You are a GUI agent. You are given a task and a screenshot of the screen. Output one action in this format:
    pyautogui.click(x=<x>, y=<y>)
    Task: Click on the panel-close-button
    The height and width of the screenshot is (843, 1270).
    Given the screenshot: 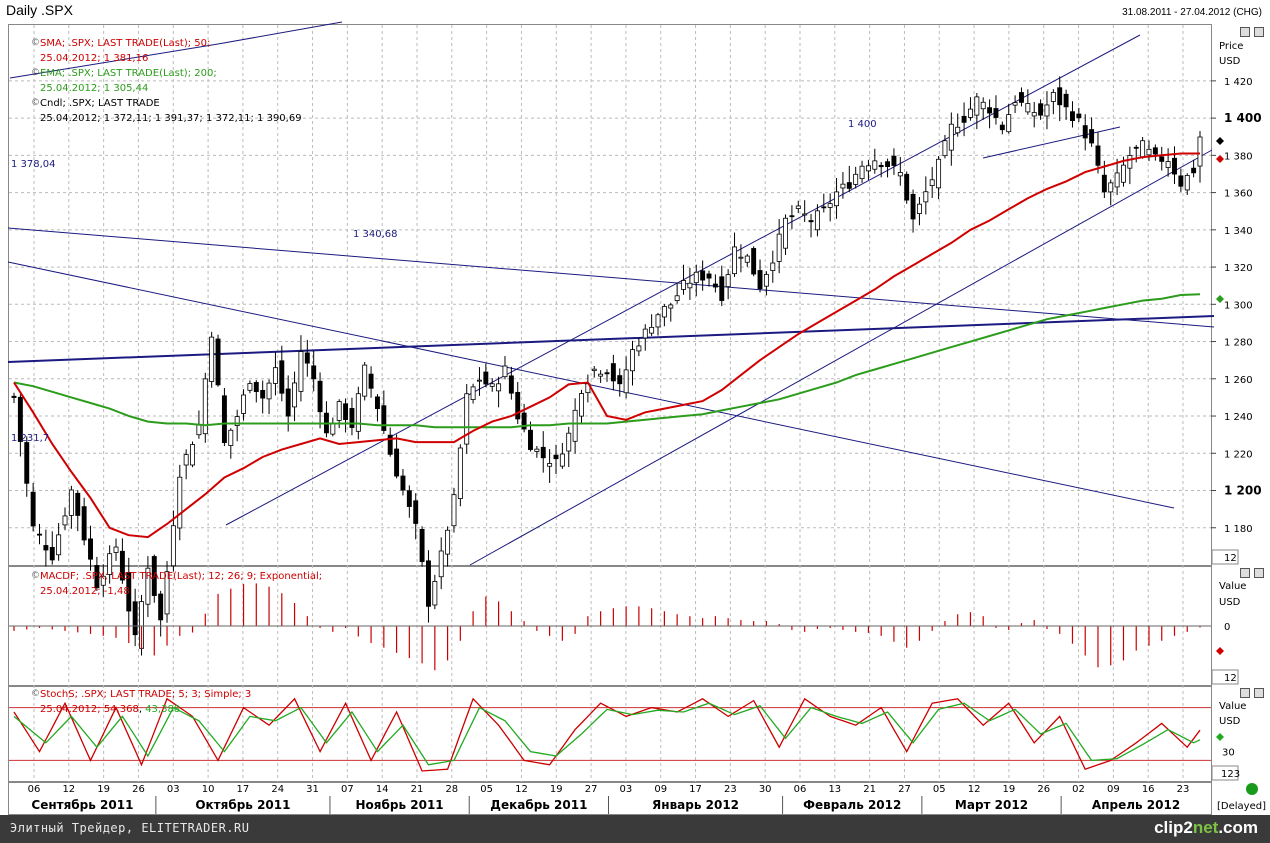 What is the action you would take?
    pyautogui.click(x=1259, y=32)
    